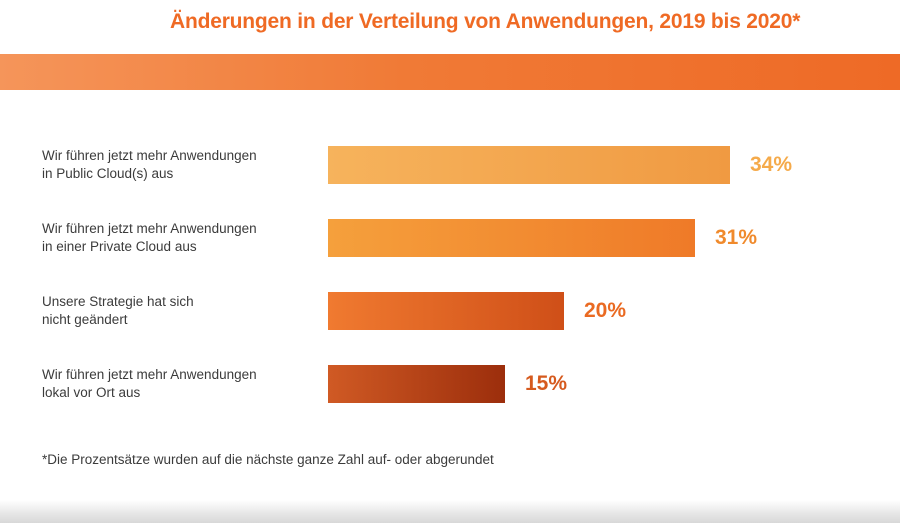  What do you see at coordinates (546, 383) in the screenshot?
I see `value-label: 15%` at bounding box center [546, 383].